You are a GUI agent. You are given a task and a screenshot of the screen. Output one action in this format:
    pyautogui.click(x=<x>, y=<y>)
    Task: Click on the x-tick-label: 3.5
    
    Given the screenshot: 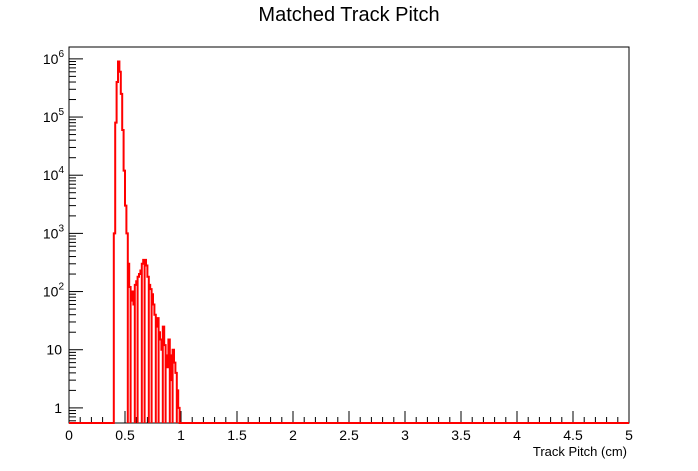 What is the action you would take?
    pyautogui.click(x=461, y=435)
    